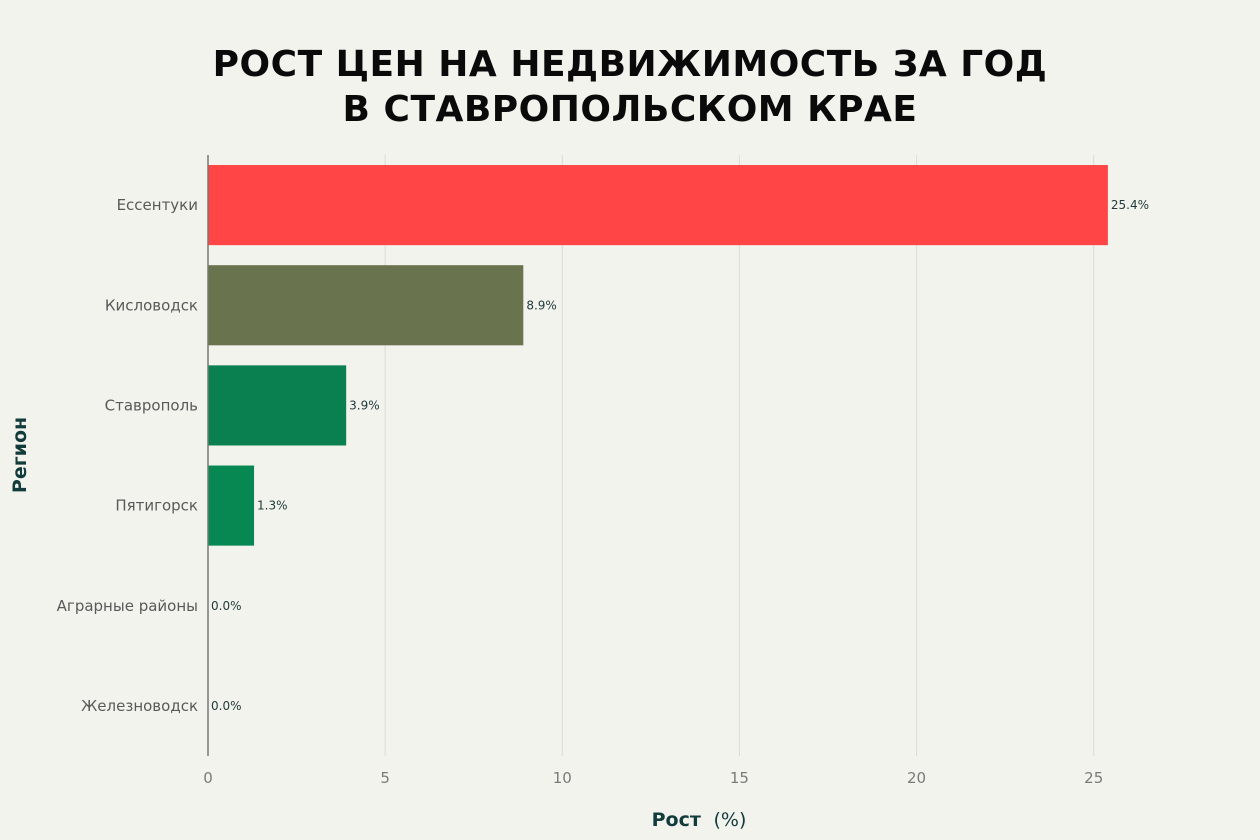 The height and width of the screenshot is (840, 1260). What do you see at coordinates (151, 305) in the screenshot?
I see `category-label: Кисловодск` at bounding box center [151, 305].